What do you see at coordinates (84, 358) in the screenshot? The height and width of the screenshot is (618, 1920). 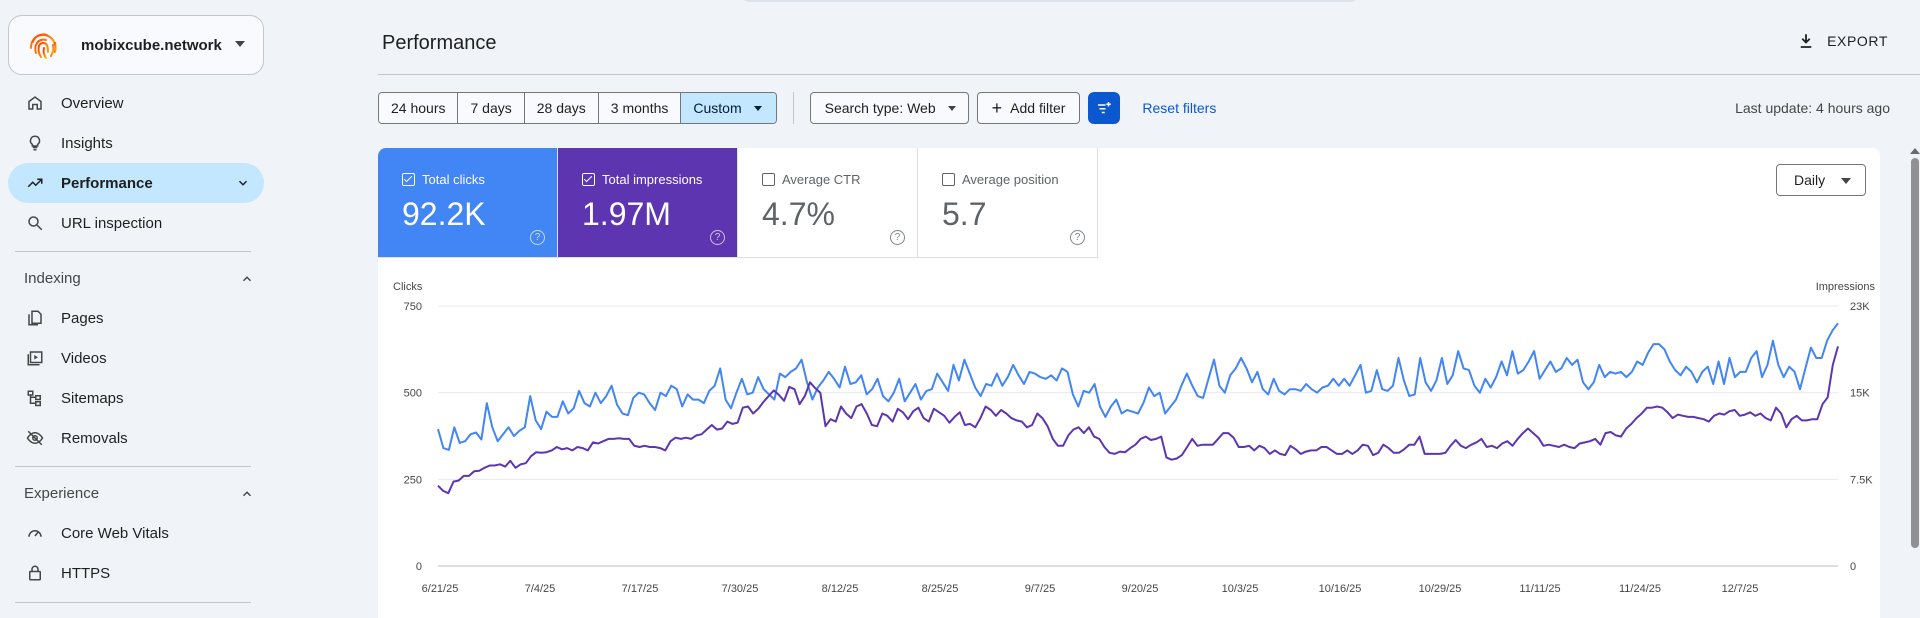 I see `sidebar-item-label: Videos` at bounding box center [84, 358].